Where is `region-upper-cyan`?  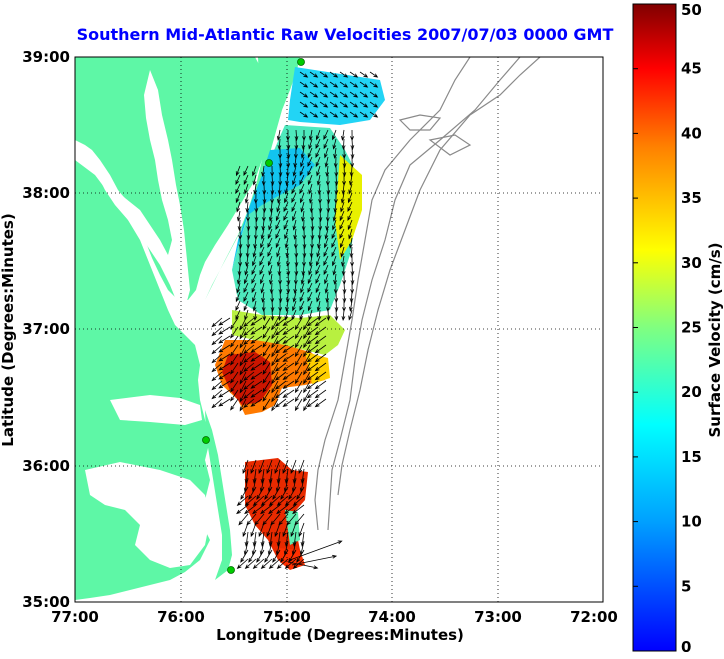
region-upper-cyan is located at coordinates (273, 209).